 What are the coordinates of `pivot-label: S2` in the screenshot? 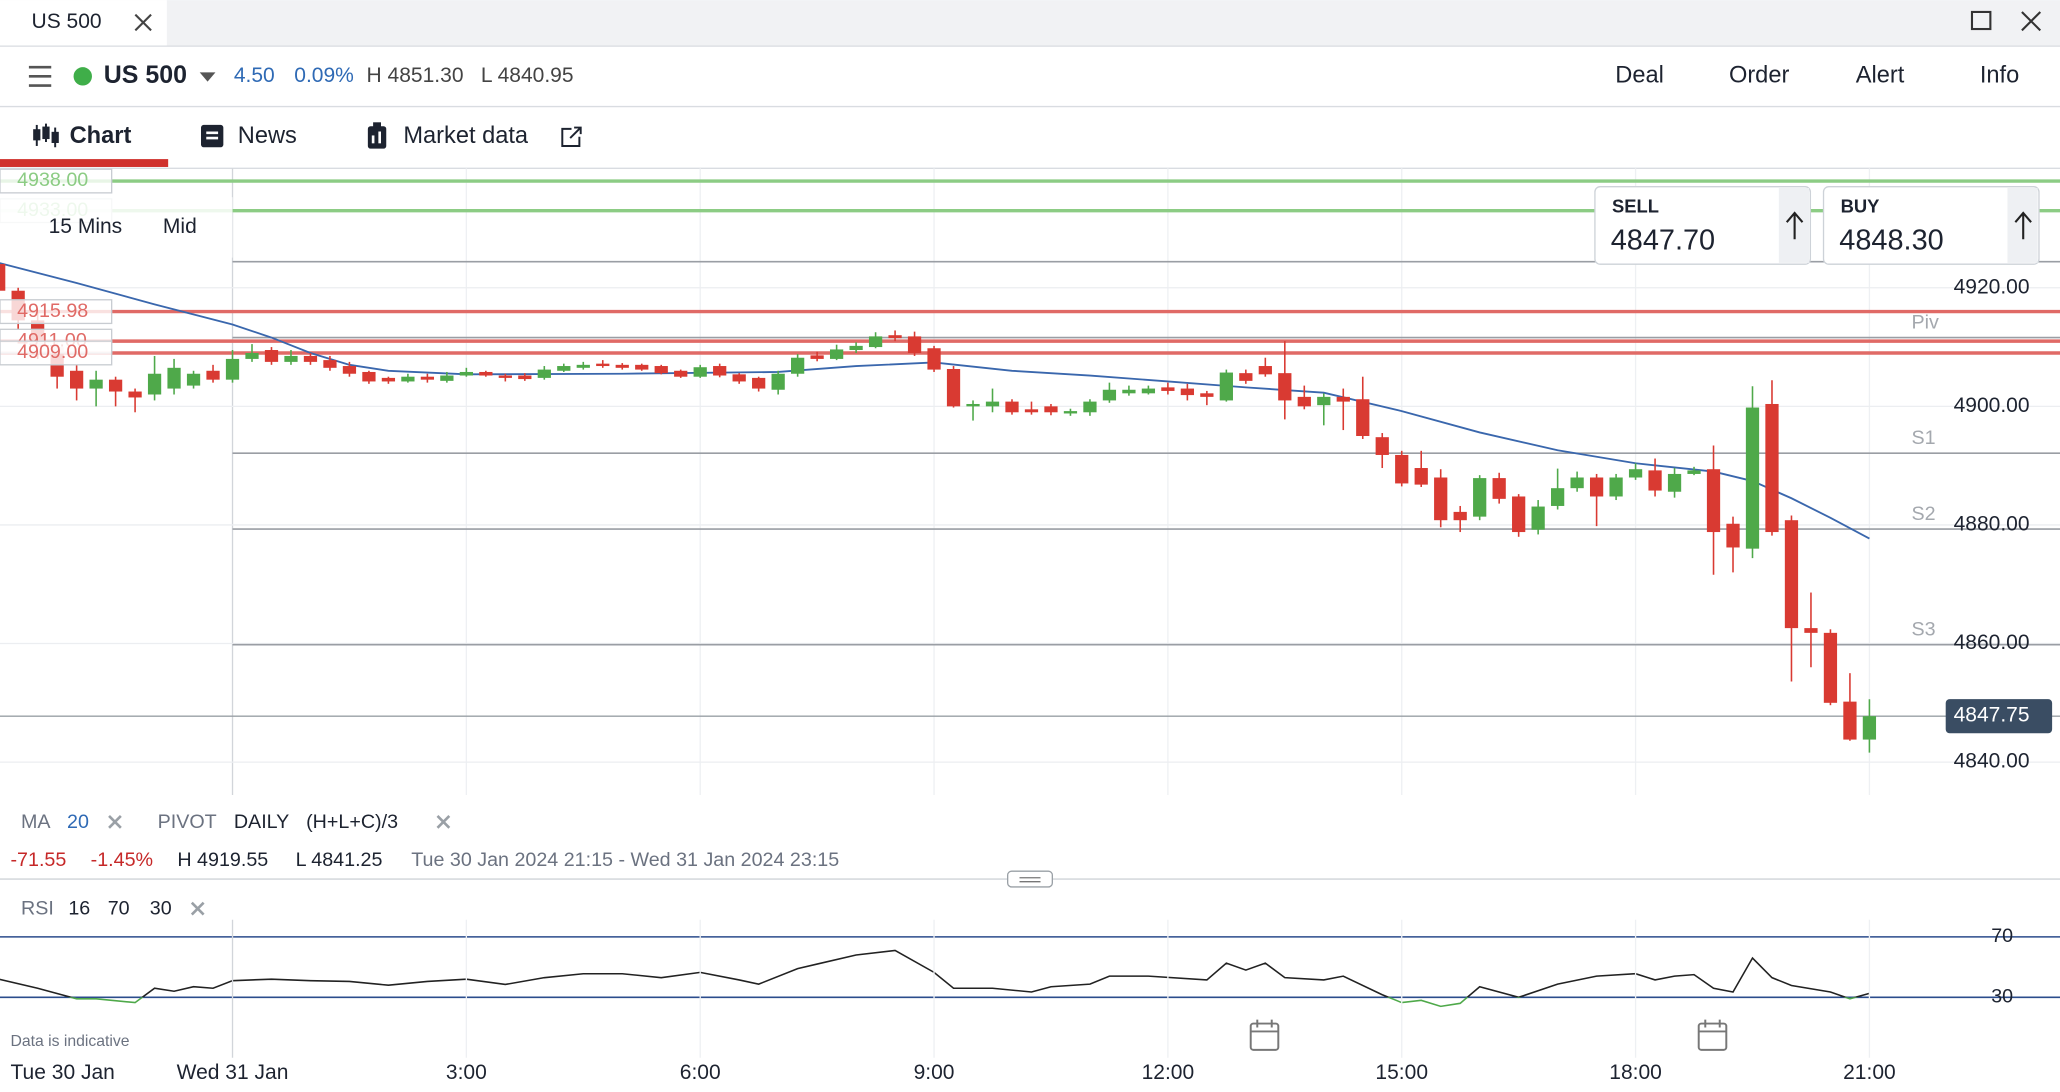 It's located at (1924, 514).